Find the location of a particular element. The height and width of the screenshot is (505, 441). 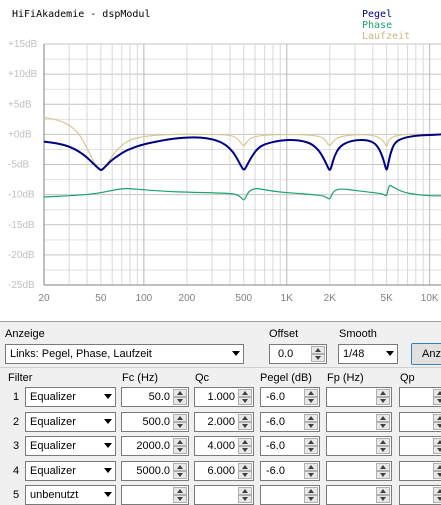

qc-stepper: 4.000 is located at coordinates (224, 446).